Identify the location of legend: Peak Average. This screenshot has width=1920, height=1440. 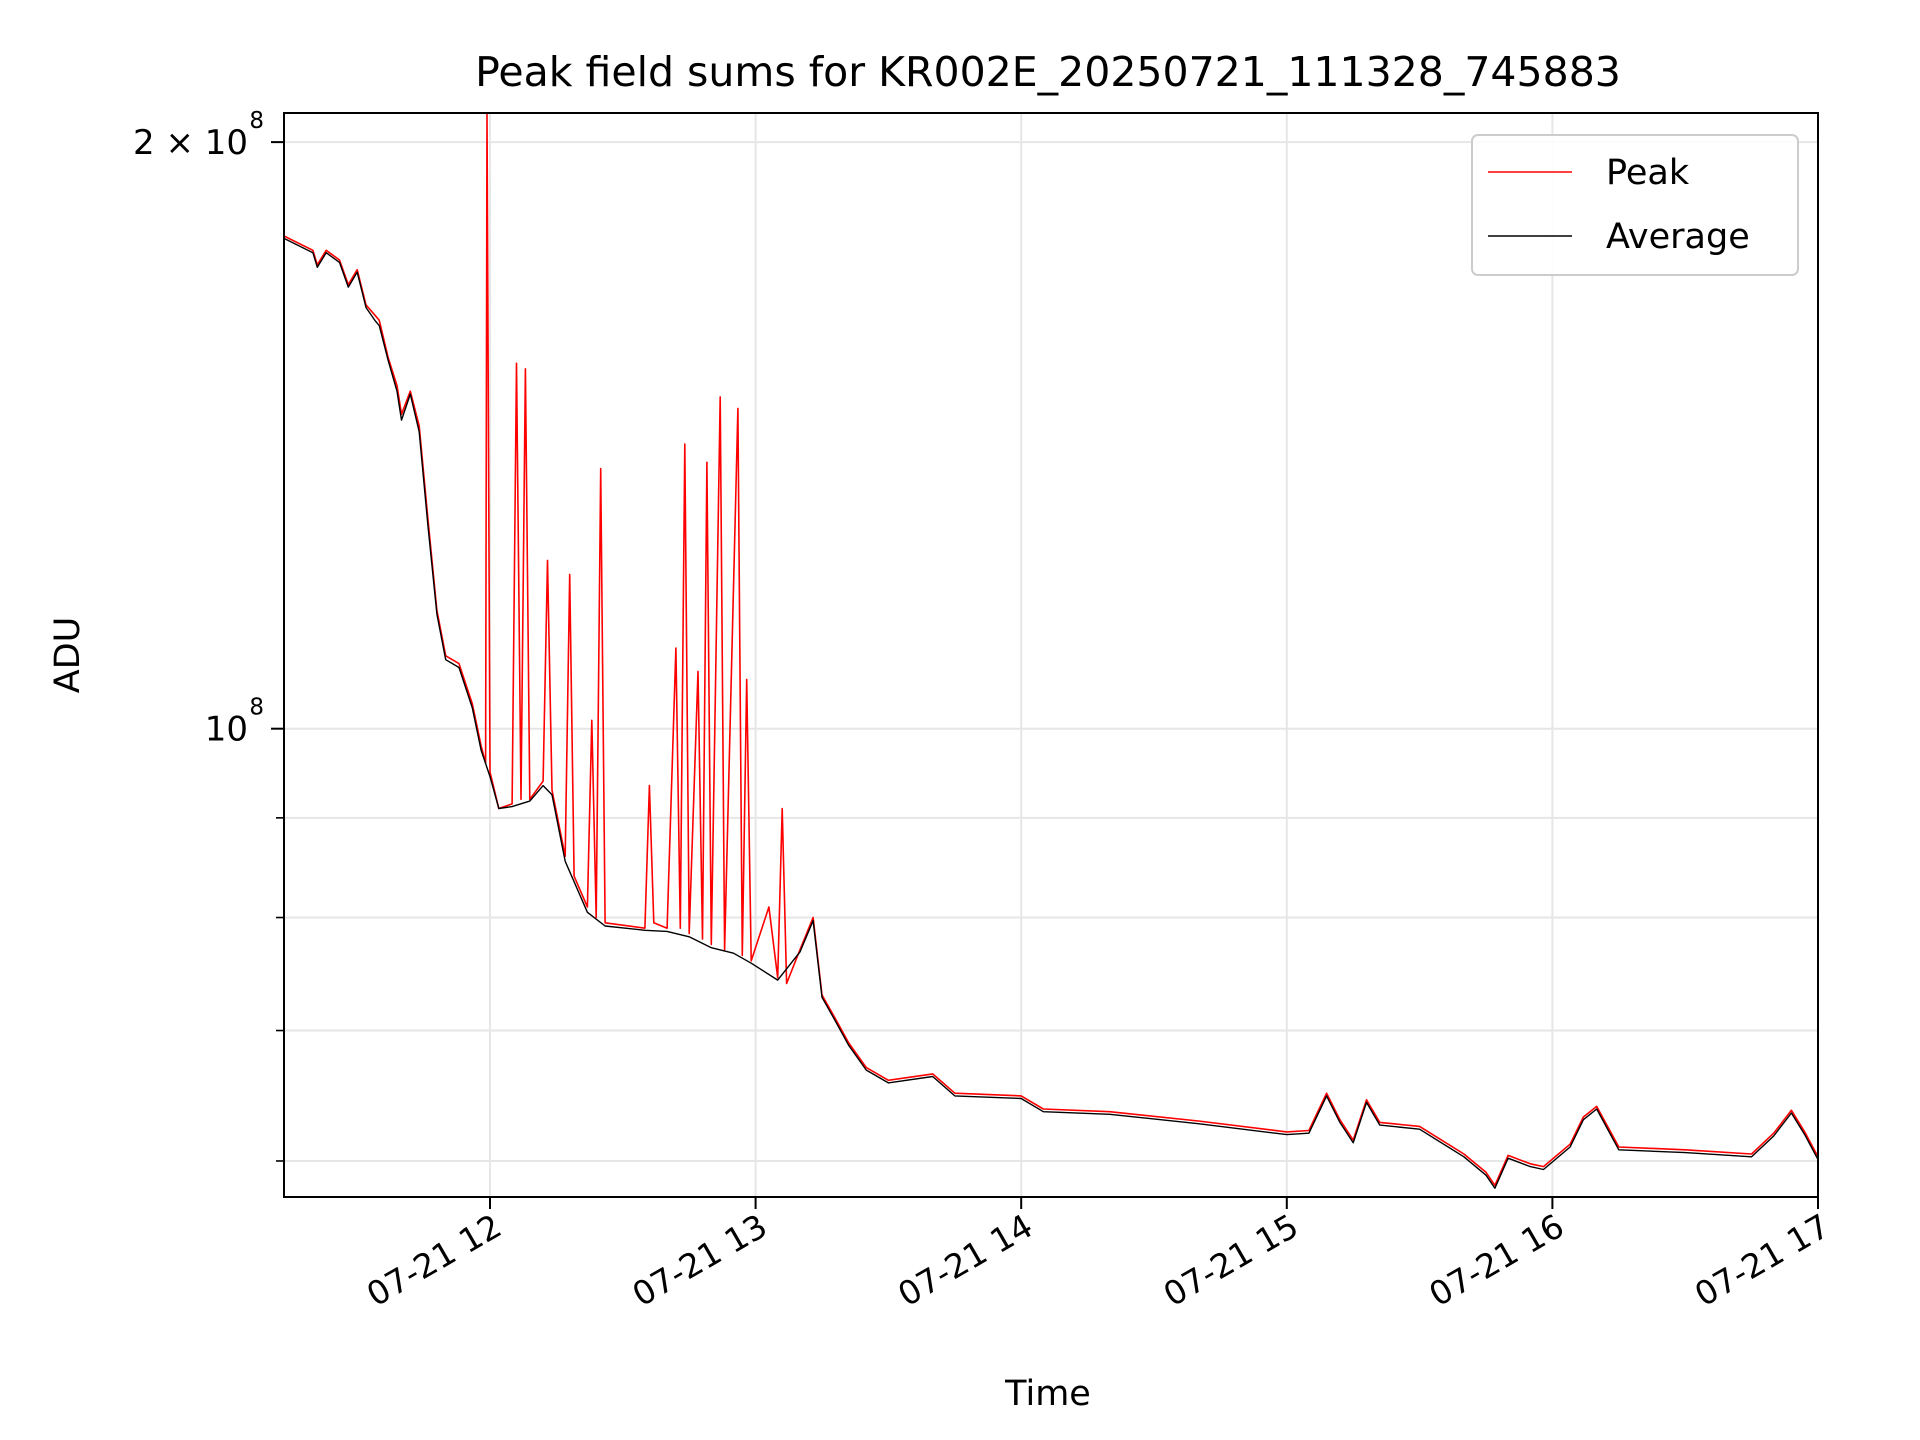
(1635, 205).